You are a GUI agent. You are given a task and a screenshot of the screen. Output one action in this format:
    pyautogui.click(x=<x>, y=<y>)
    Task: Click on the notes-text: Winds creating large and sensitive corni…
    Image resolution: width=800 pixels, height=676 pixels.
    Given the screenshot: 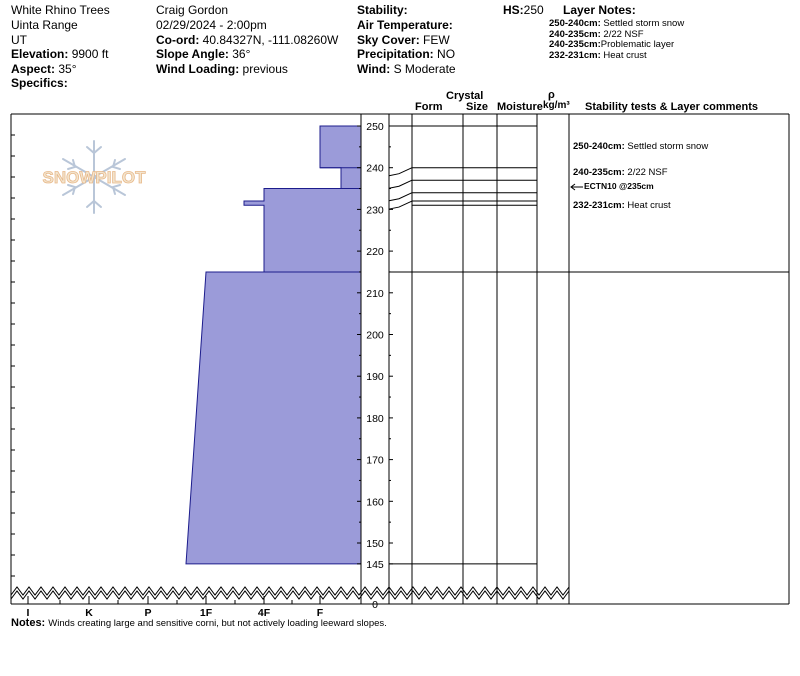 What is the action you would take?
    pyautogui.click(x=217, y=623)
    